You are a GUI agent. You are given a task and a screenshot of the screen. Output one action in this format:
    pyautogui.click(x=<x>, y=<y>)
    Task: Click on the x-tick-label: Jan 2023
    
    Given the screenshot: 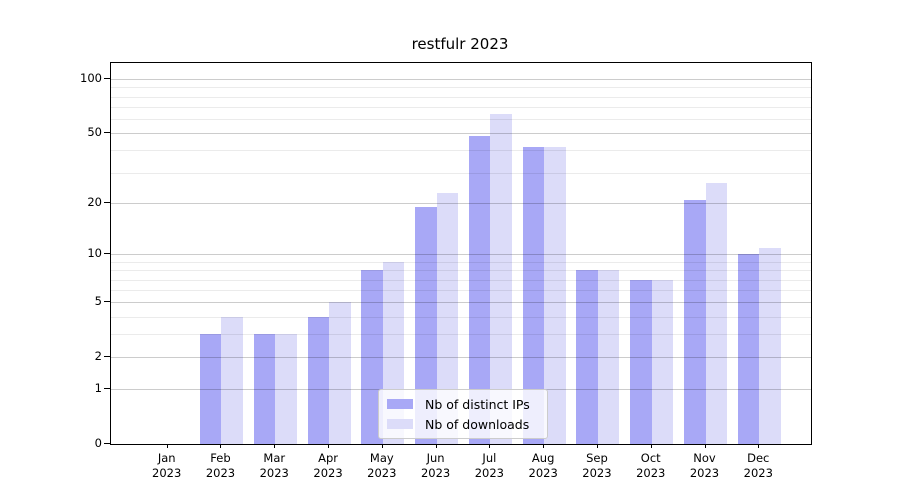 What is the action you would take?
    pyautogui.click(x=167, y=465)
    